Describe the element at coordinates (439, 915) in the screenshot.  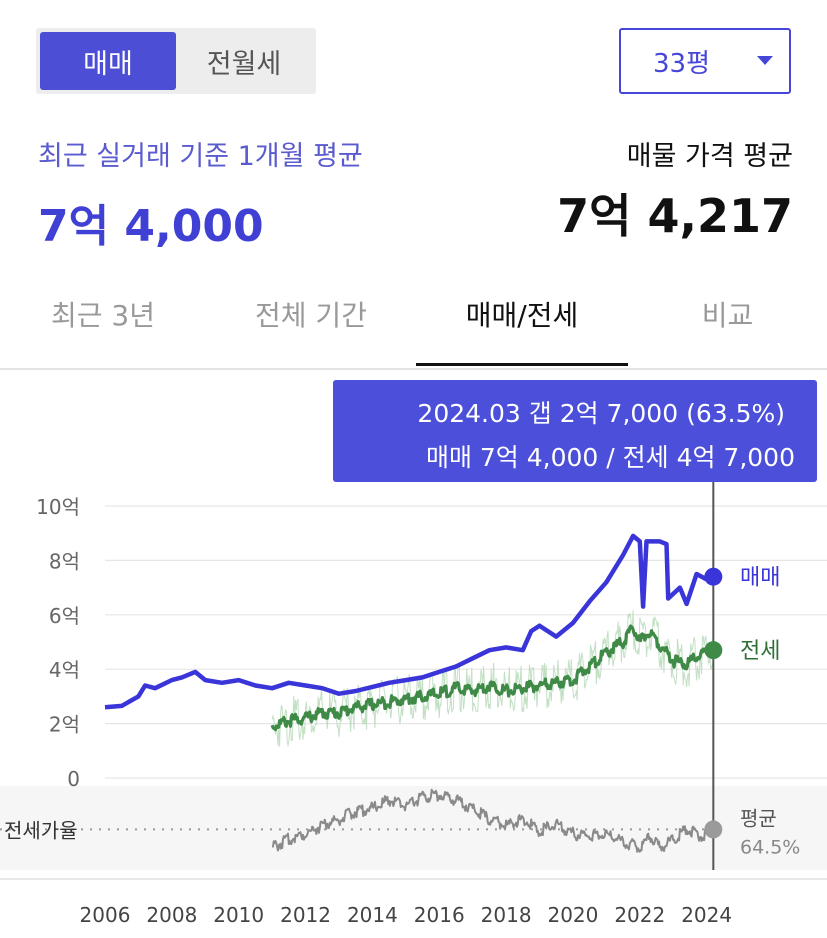
I see `x-tick-label: 2016` at that location.